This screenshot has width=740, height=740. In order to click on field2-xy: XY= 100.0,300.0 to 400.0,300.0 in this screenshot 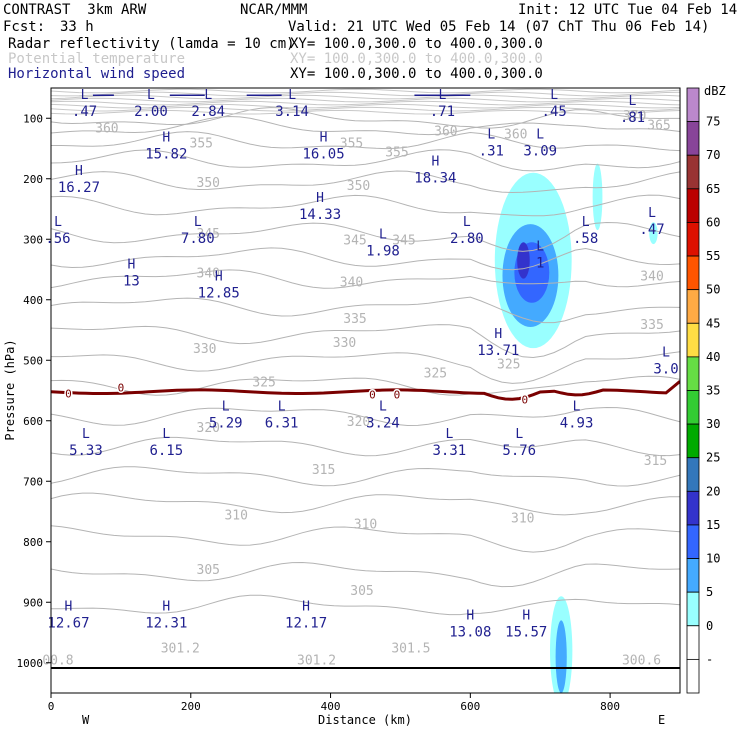, I will do `click(416, 59)`.